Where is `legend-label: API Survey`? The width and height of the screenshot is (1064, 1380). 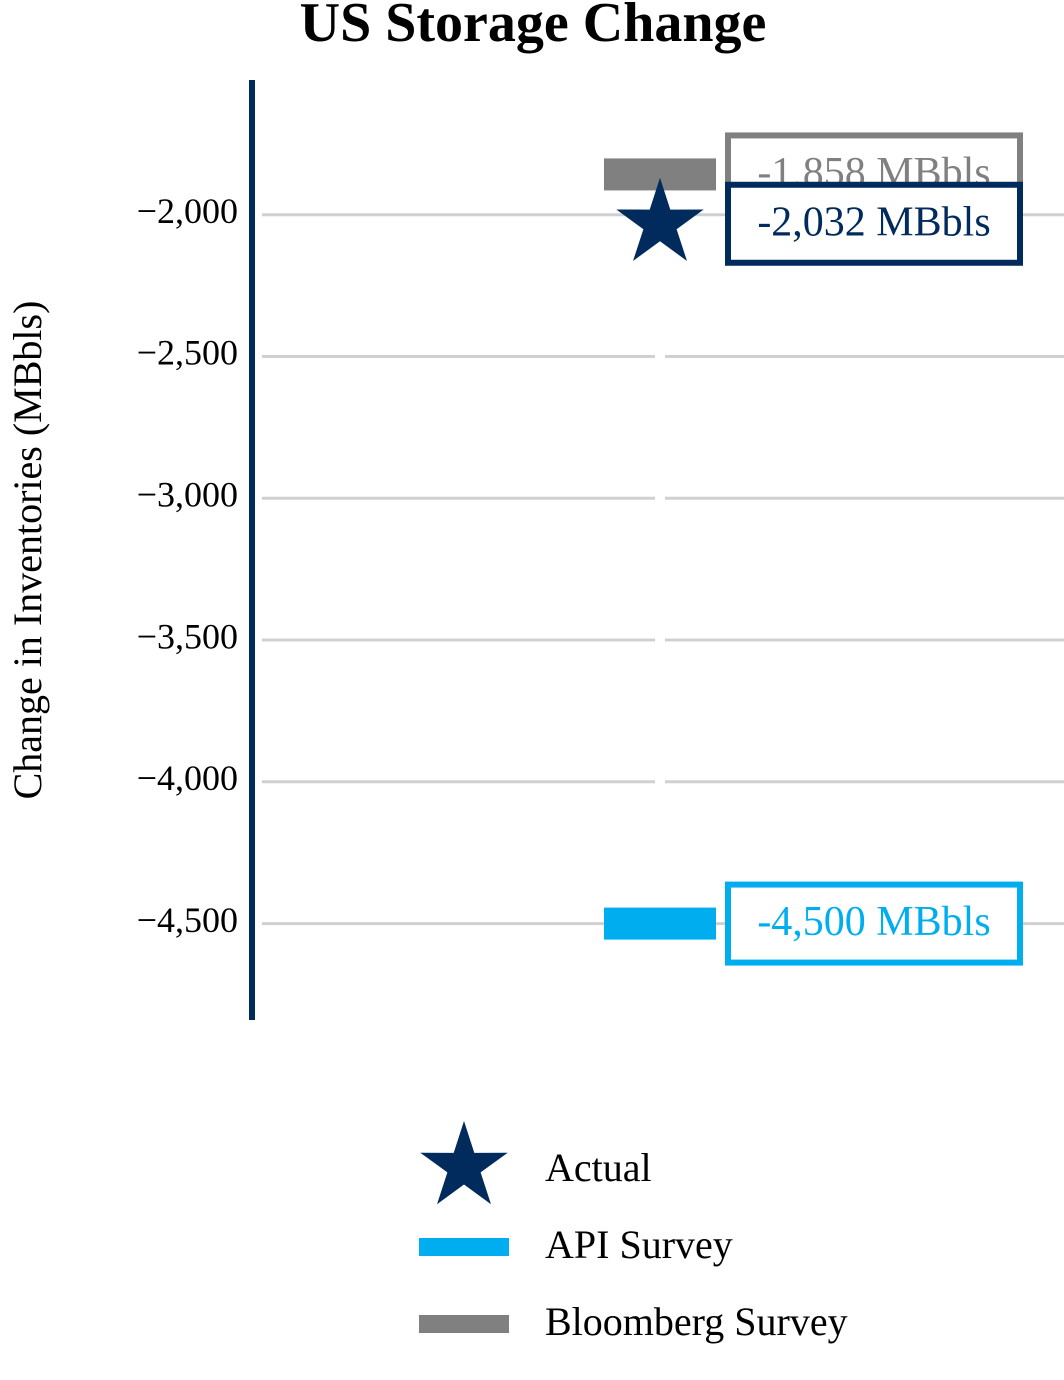 legend-label: API Survey is located at coordinates (639, 1244).